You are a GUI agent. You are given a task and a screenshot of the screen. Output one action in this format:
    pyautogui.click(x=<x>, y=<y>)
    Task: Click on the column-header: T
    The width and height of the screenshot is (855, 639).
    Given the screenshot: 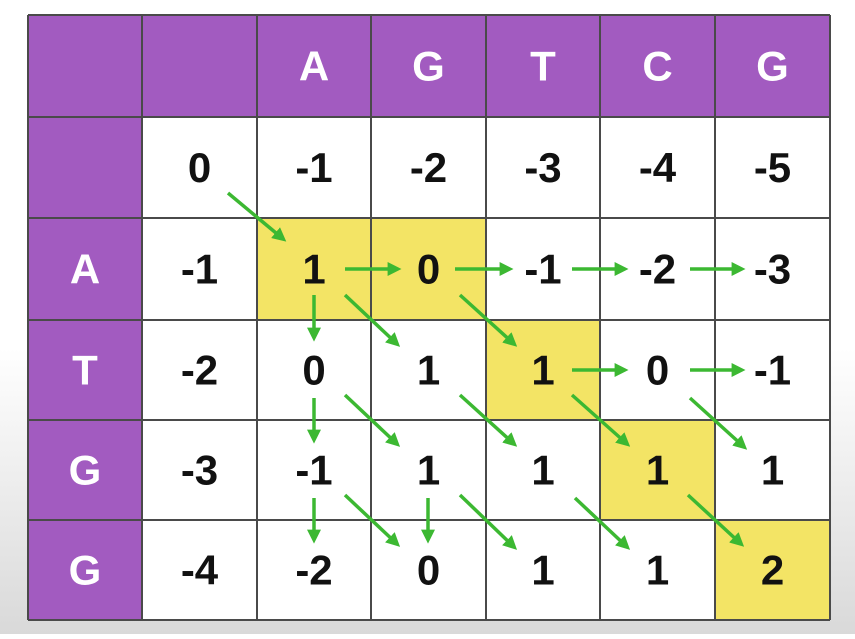 What is the action you would take?
    pyautogui.click(x=543, y=66)
    